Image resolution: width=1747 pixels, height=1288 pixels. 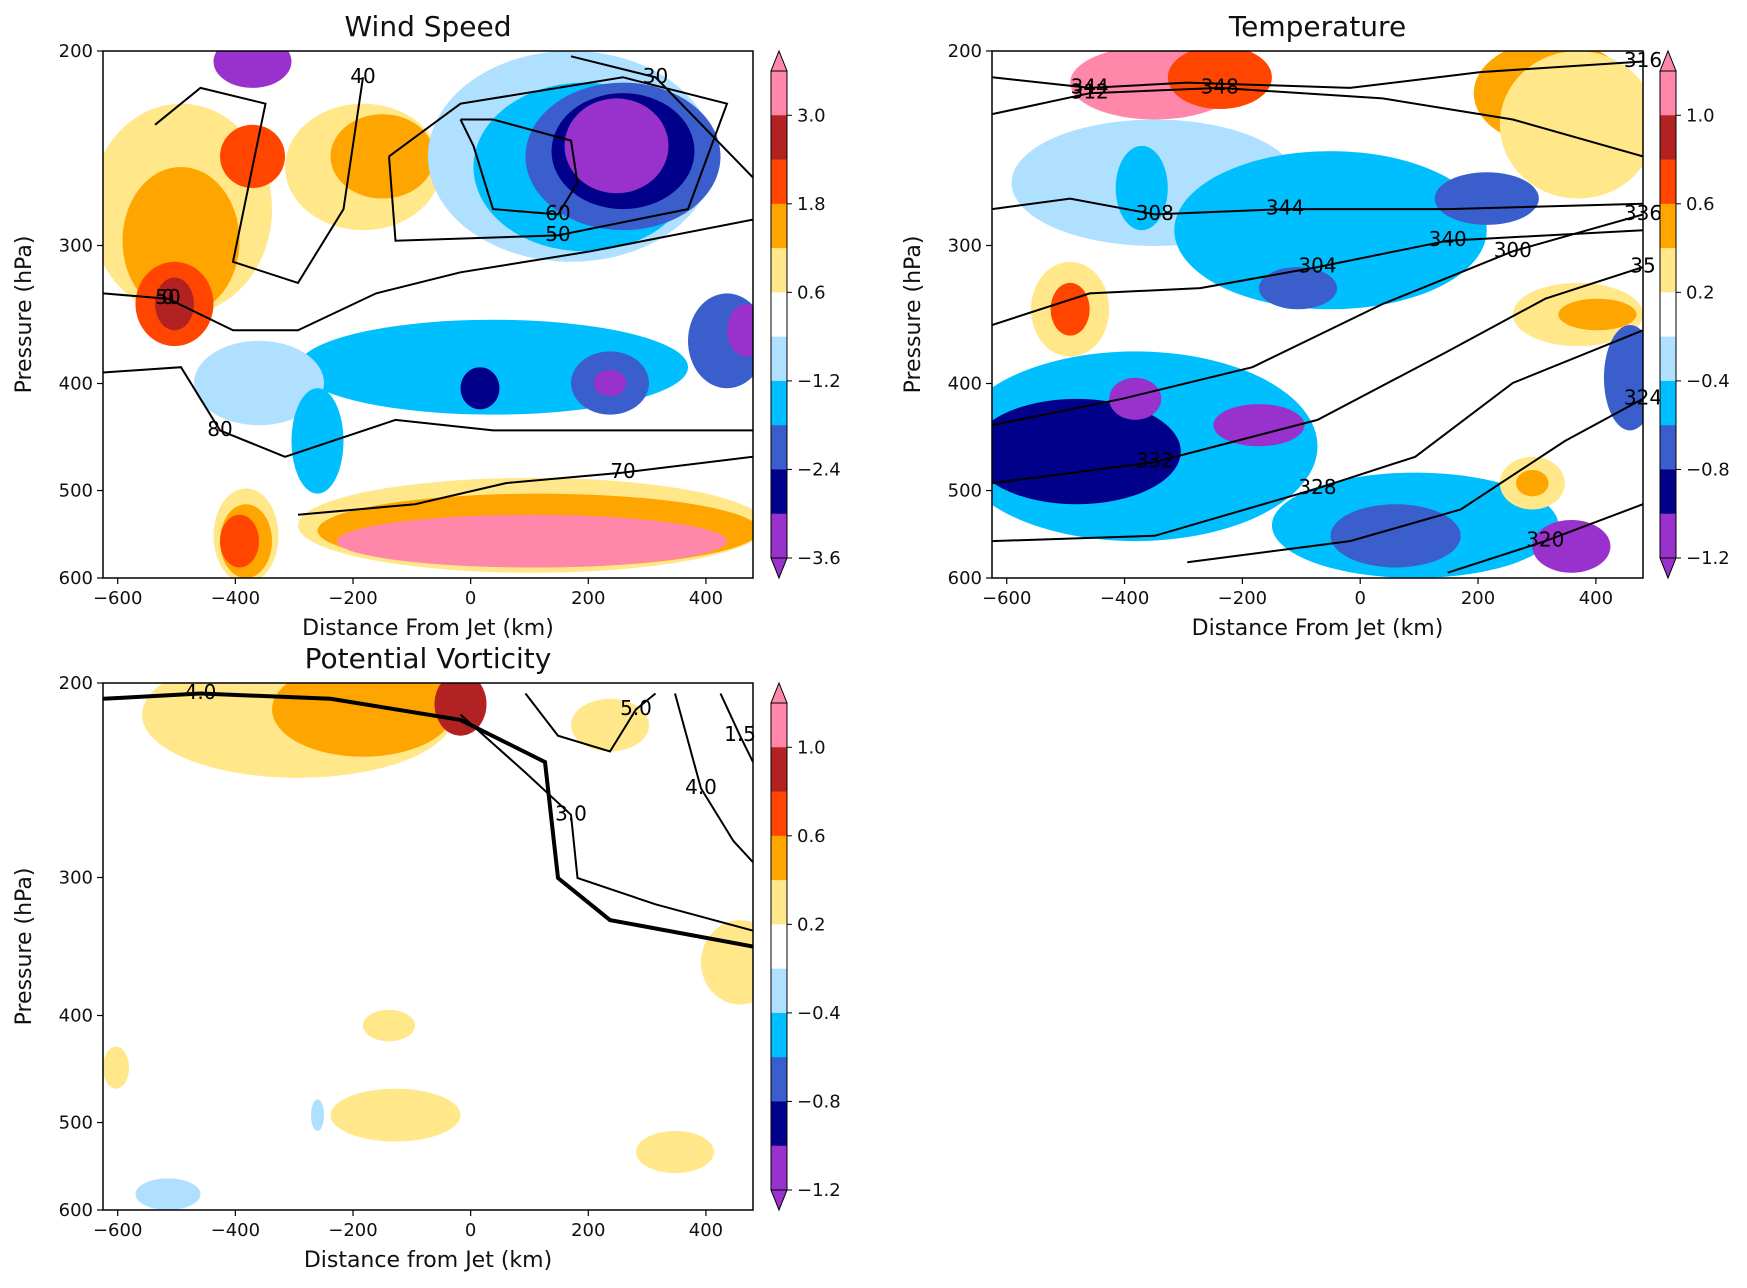 What do you see at coordinates (117, 598) in the screenshot?
I see `x-tick-label: −600` at bounding box center [117, 598].